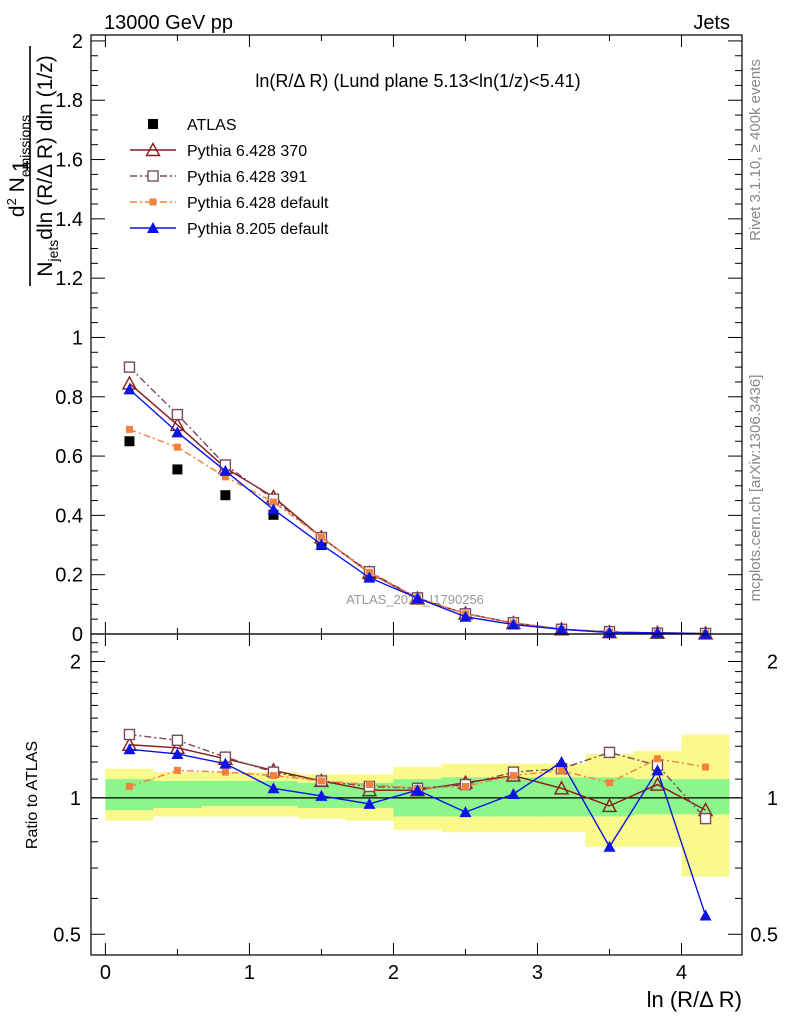 This screenshot has height=1024, width=786. I want to click on chart-title: ln(R/Δ R) (Lund plane 5.13<ln(1/z)<5.41), so click(417, 81).